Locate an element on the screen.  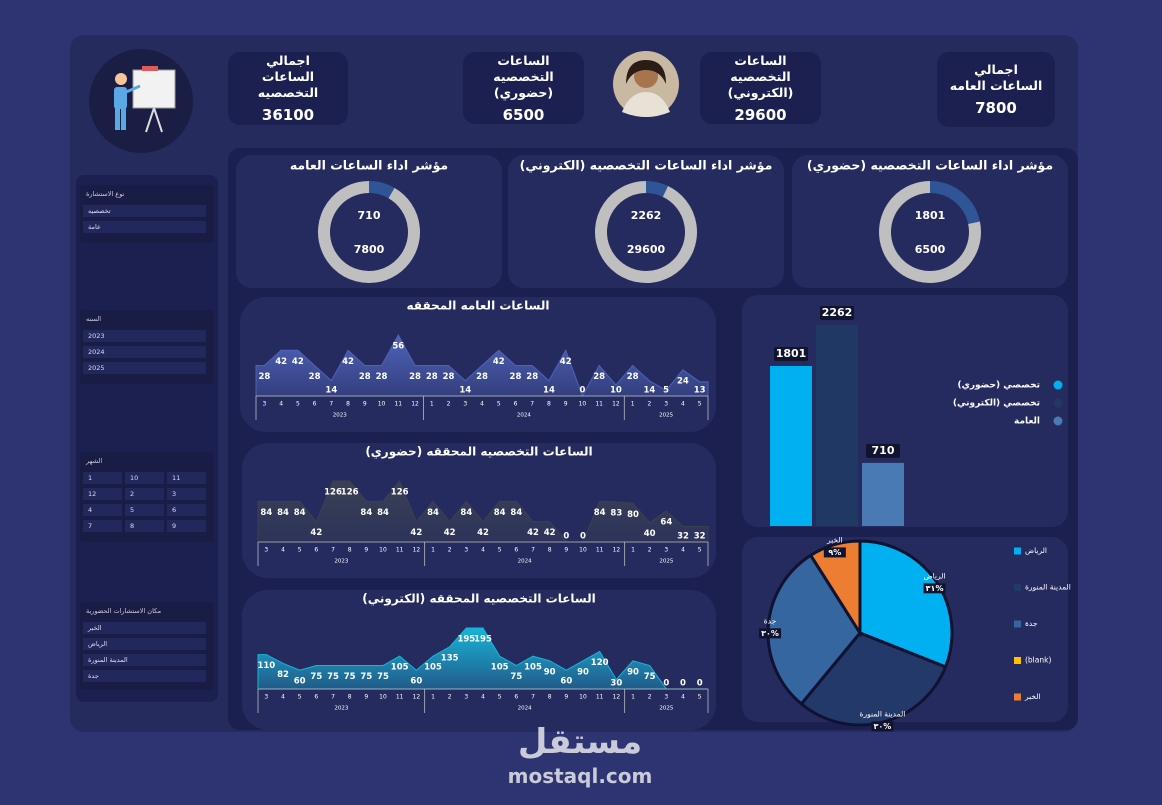
data-label: 5 is located at coordinates (666, 391).